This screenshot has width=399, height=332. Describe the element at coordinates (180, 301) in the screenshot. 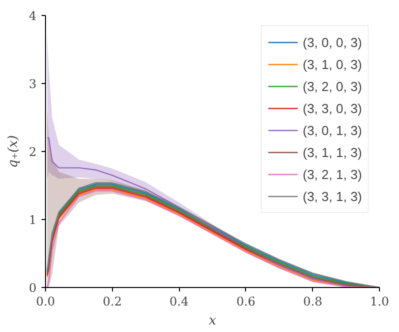

I see `x-tick-label: 0.4` at that location.